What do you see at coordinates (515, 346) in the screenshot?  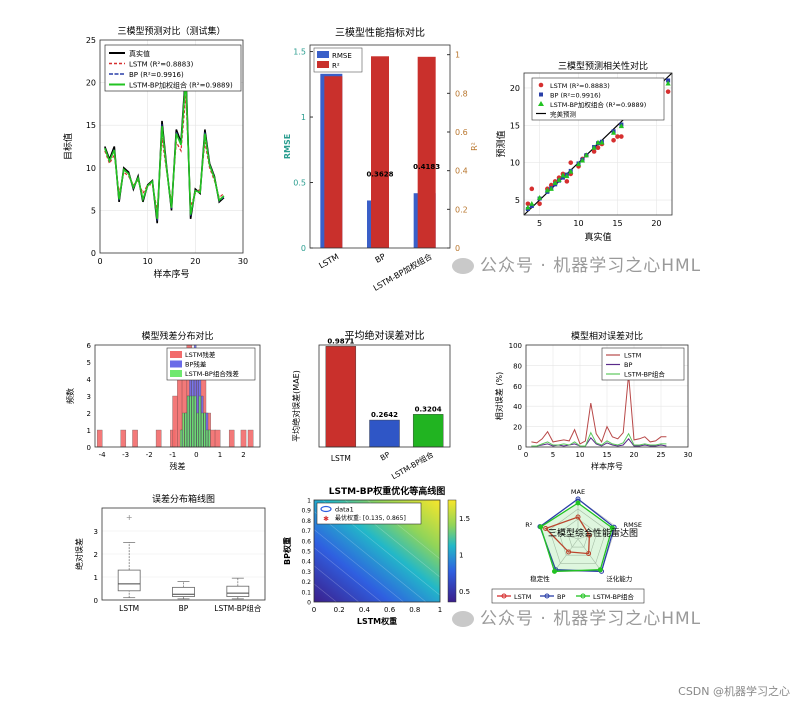 I see `y-tick-label: 100` at bounding box center [515, 346].